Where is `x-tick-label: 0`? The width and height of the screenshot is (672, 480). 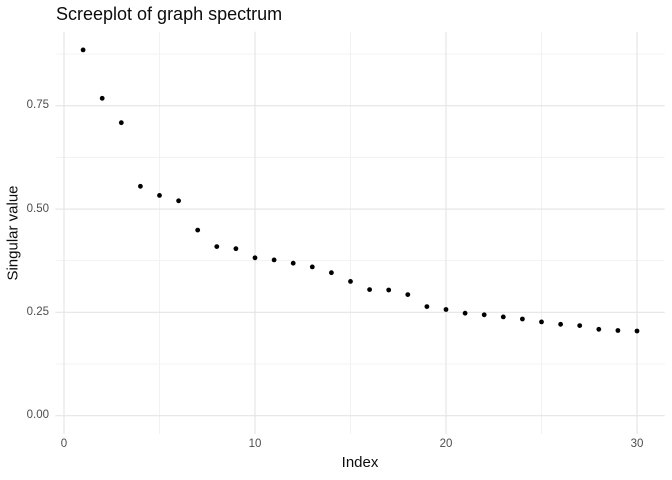
x-tick-label: 0 is located at coordinates (64, 444).